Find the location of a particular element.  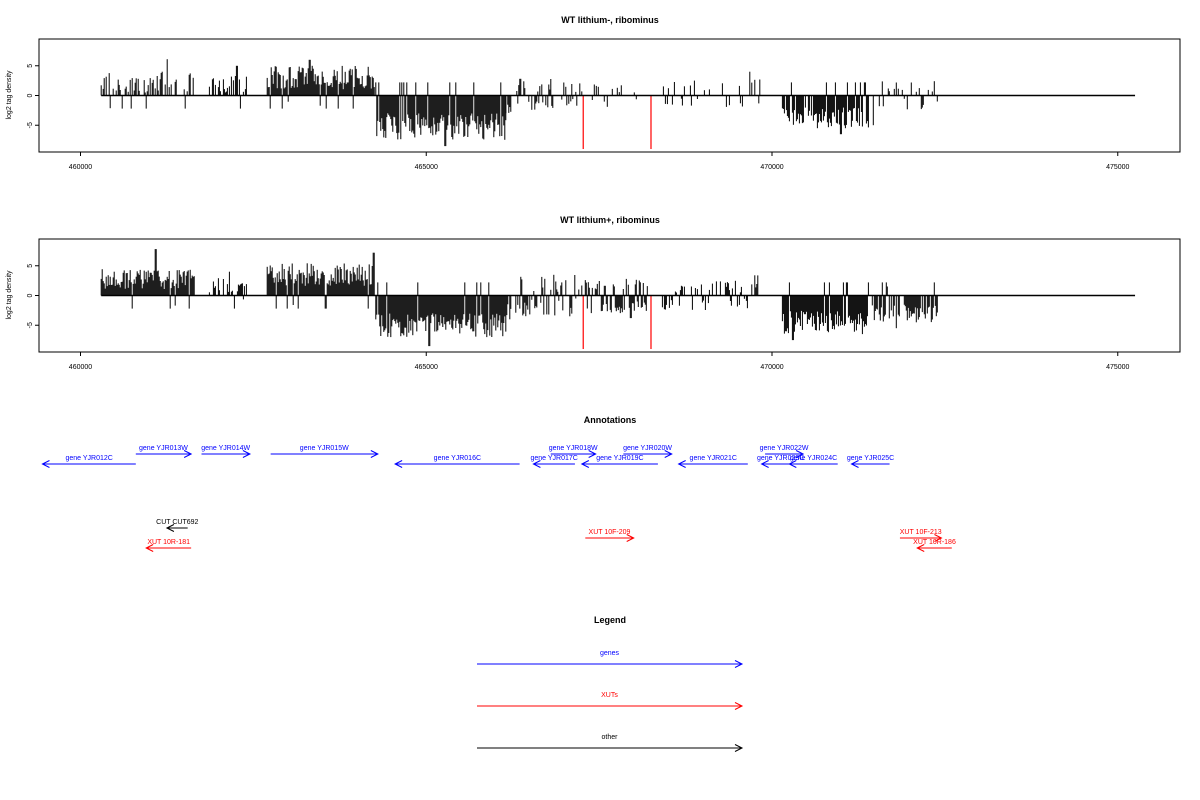

legend-item: other is located at coordinates (610, 743).